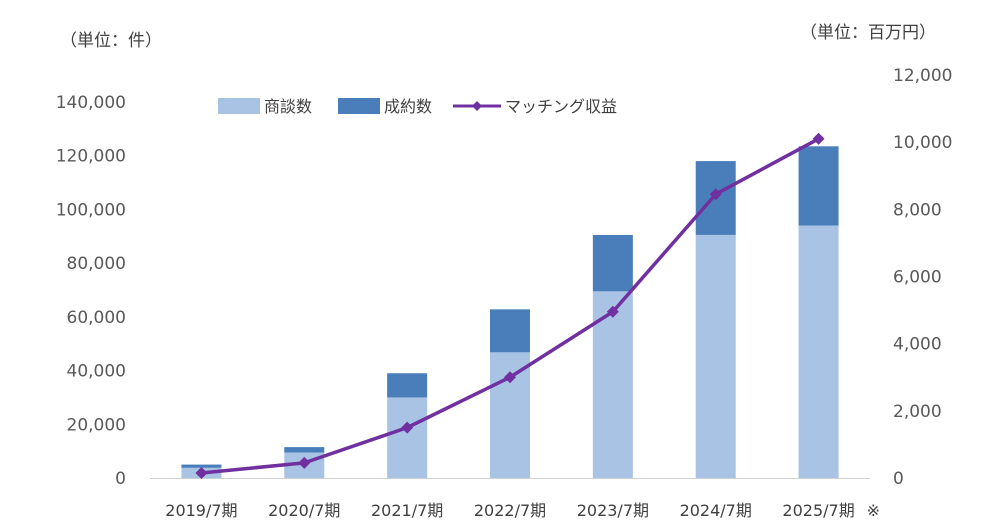 The image size is (1000, 530). I want to click on x-tick-label: 2023/7期, so click(613, 510).